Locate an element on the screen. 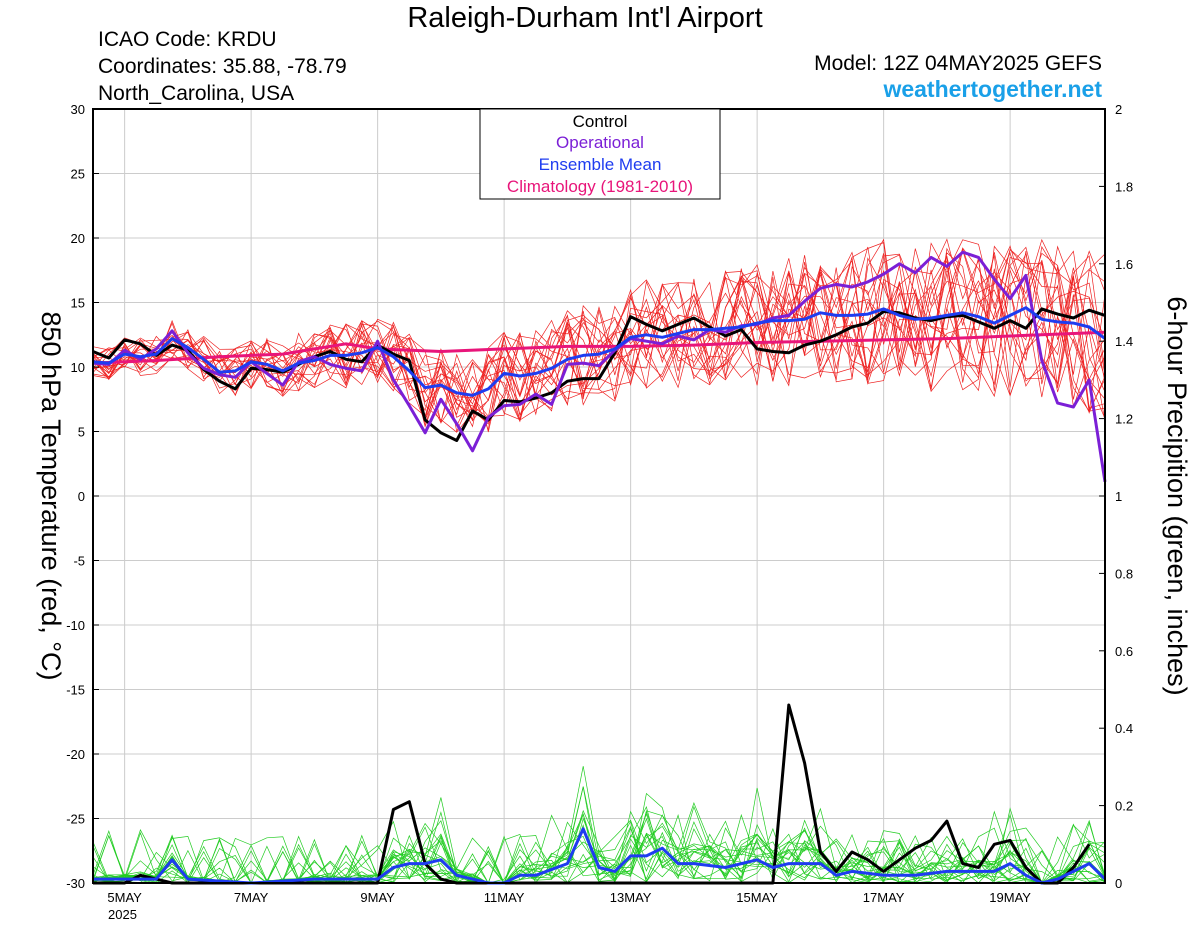 The height and width of the screenshot is (927, 1200). y2-tick-label: 1.2 is located at coordinates (1124, 419).